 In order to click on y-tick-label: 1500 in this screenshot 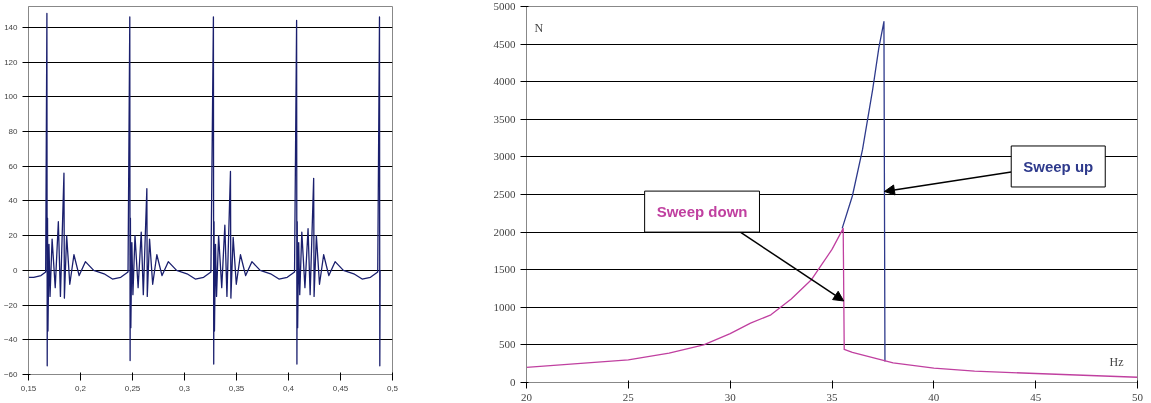, I will do `click(504, 269)`.